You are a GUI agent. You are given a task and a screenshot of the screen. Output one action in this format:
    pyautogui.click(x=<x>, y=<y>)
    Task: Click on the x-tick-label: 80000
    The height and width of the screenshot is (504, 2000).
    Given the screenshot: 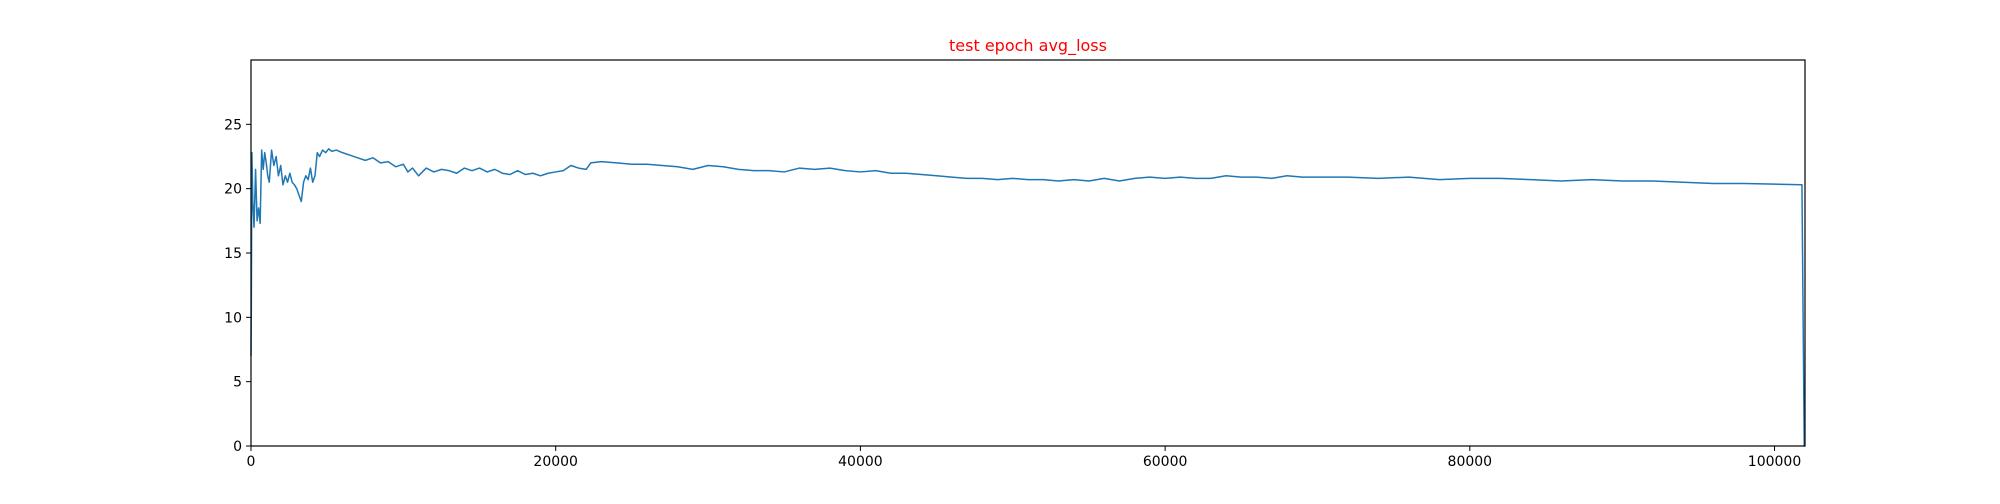 What is the action you would take?
    pyautogui.click(x=1470, y=462)
    